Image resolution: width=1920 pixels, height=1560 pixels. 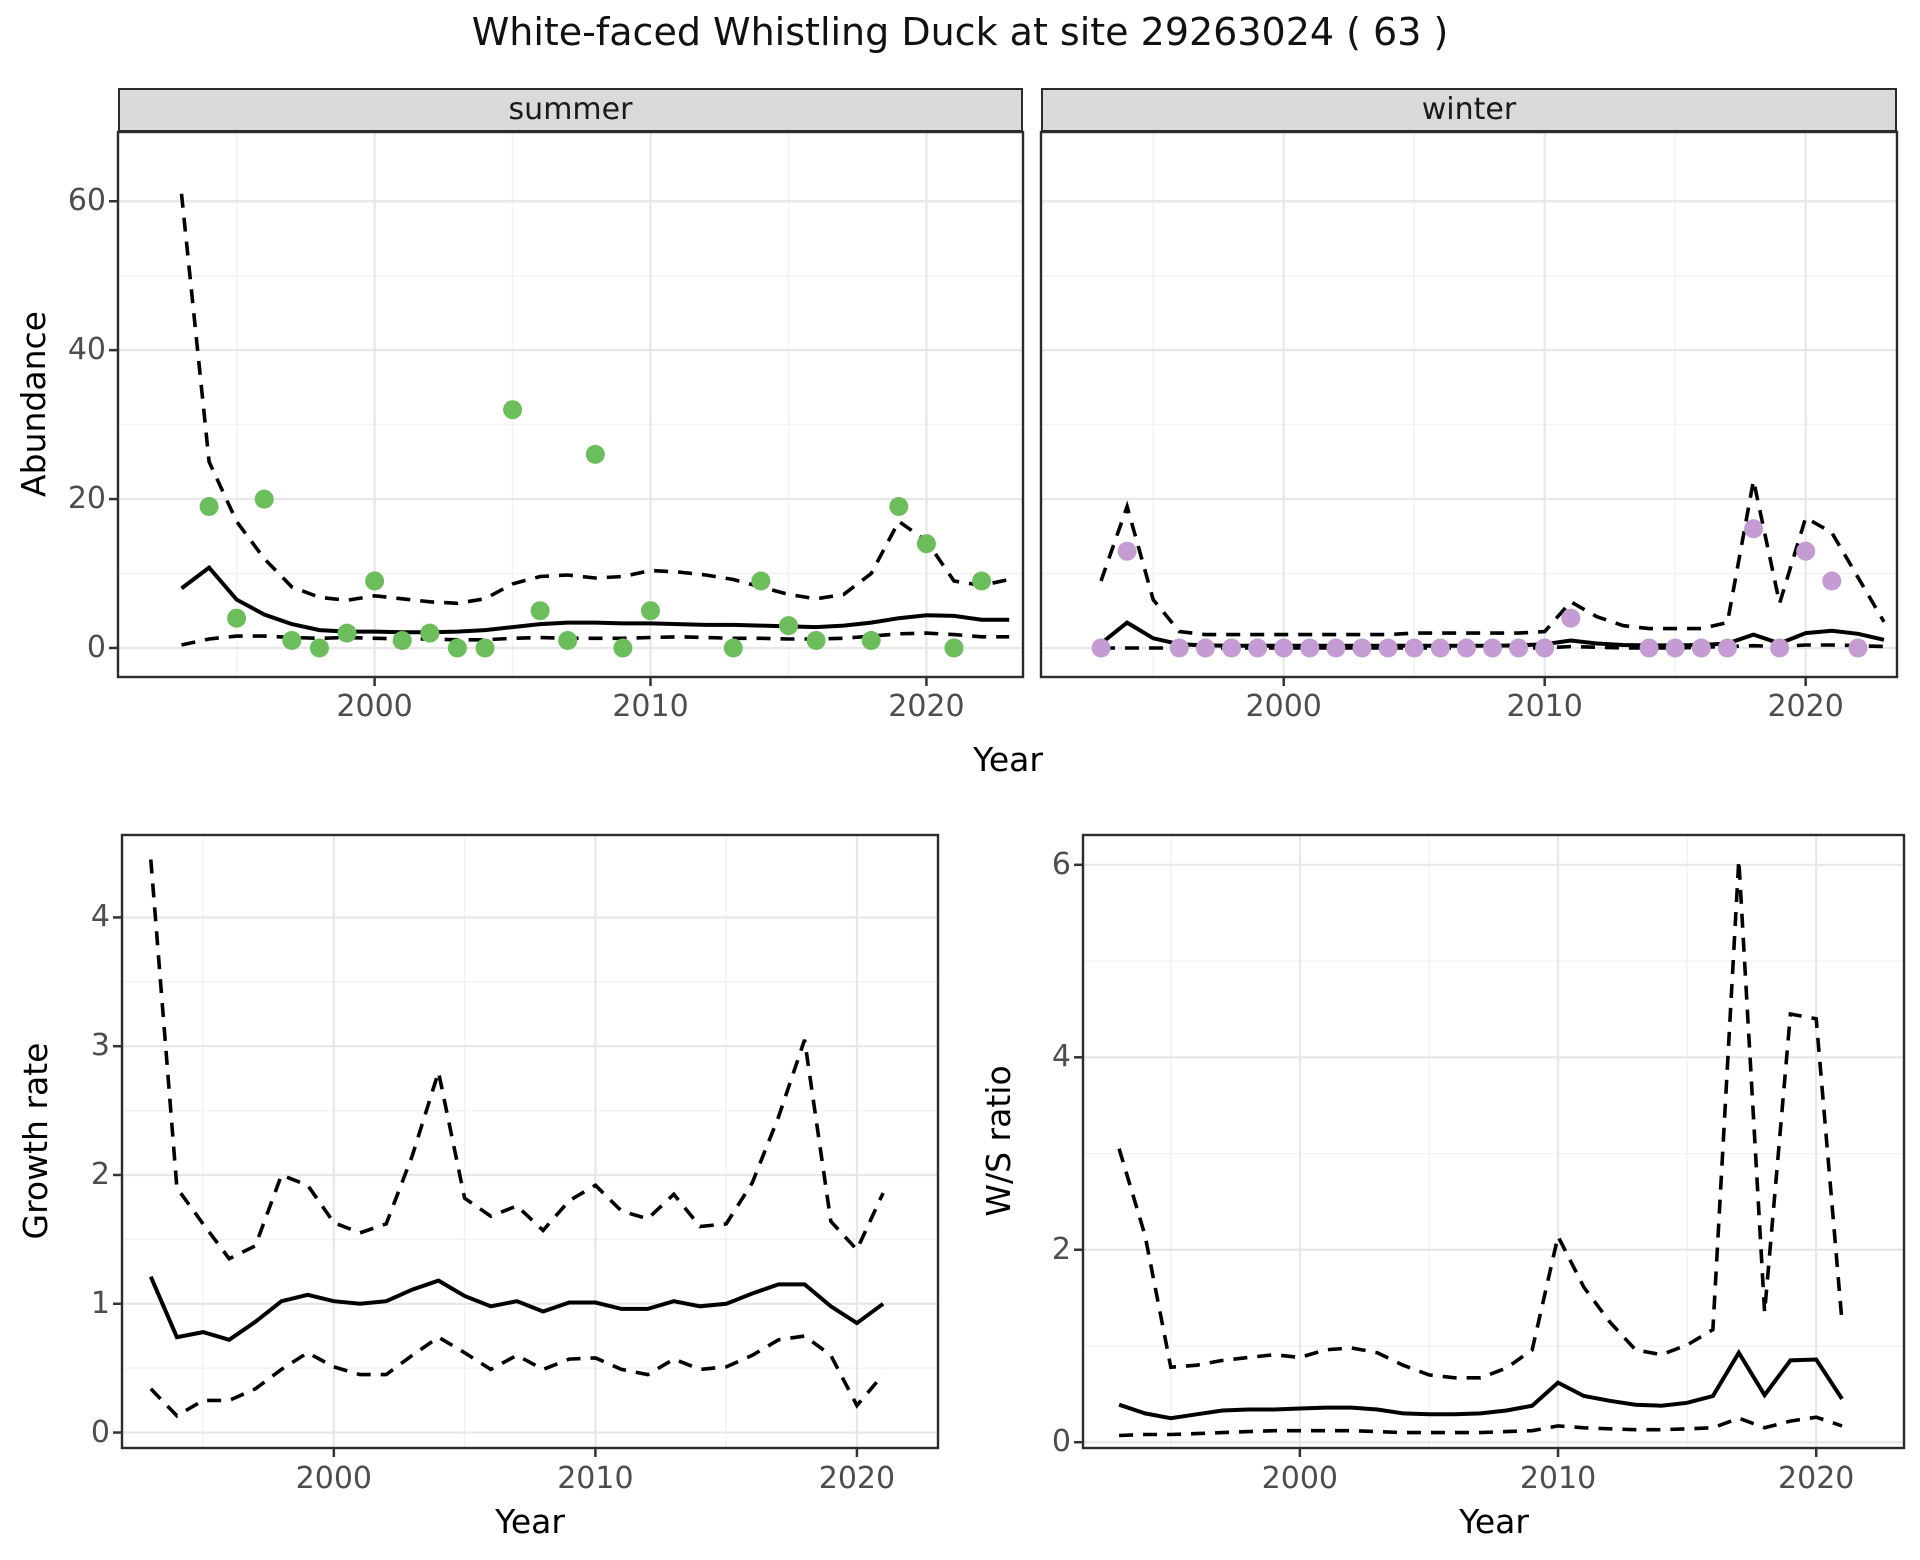 I want to click on abundance-summer-x-tick-label: 2010, so click(x=650, y=706).